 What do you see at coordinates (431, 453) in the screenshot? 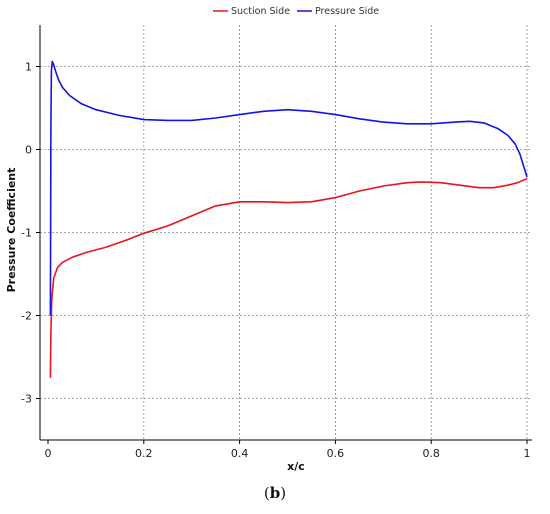
I see `x-tick-label: 0.8` at bounding box center [431, 453].